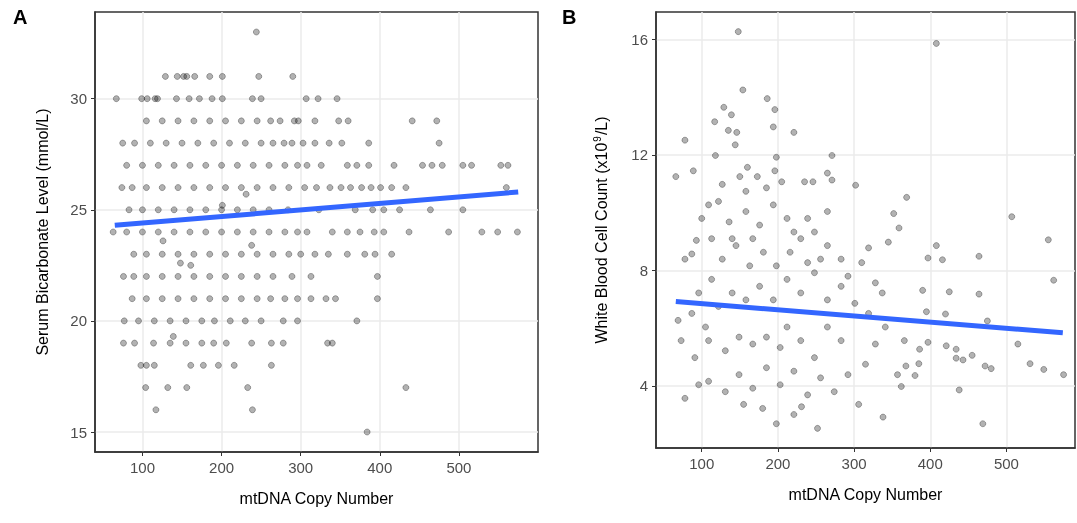 This screenshot has height=523, width=1077. Describe the element at coordinates (78, 99) in the screenshot. I see `y-tick-label: 30` at that location.